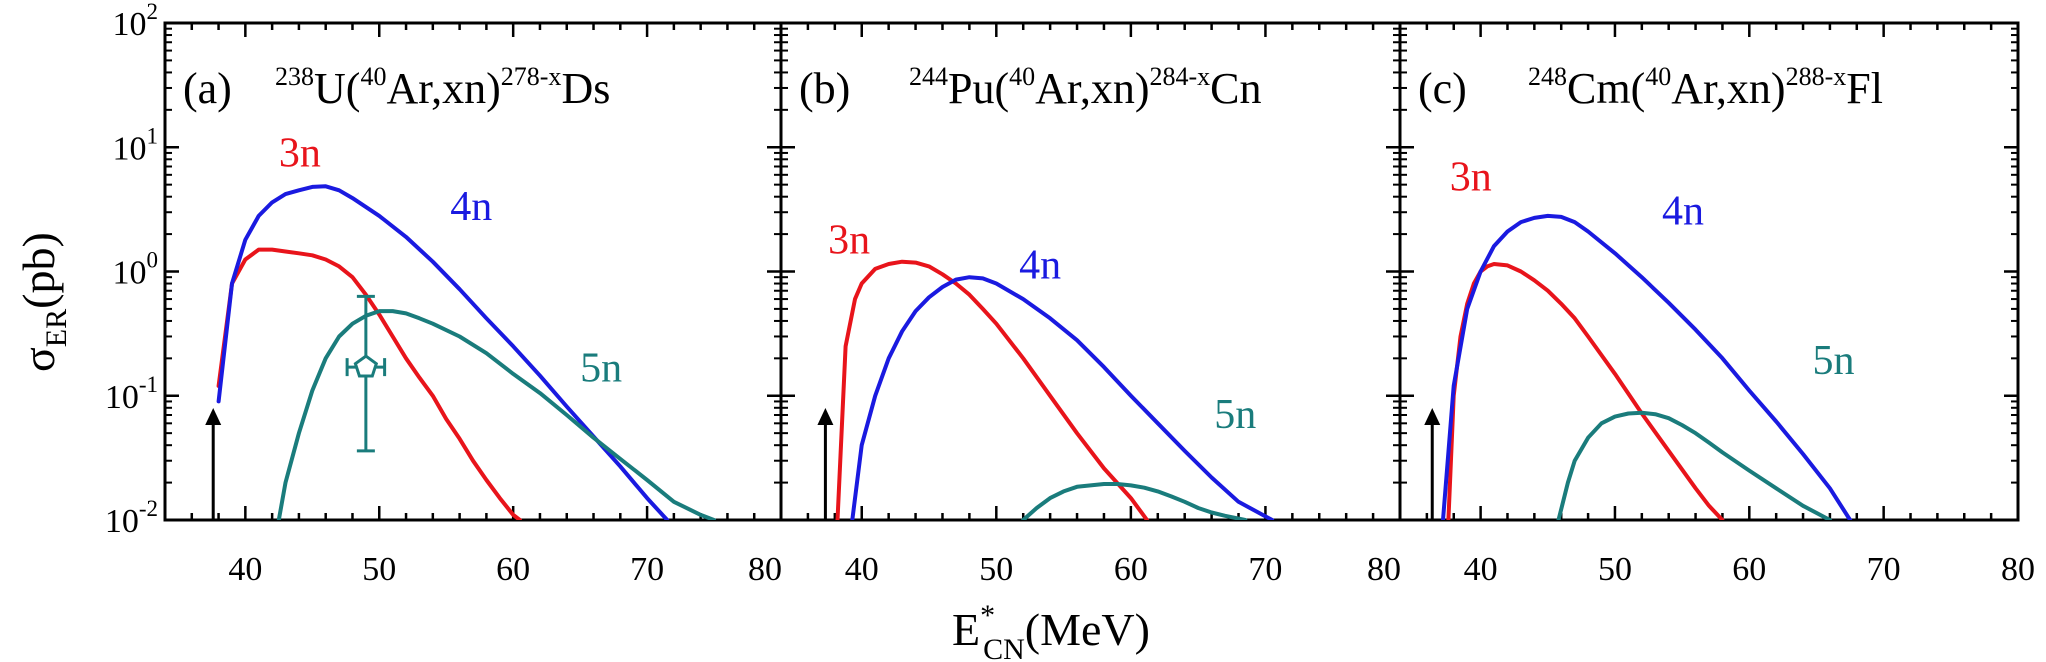 The width and height of the screenshot is (2046, 662). Describe the element at coordinates (207, 88) in the screenshot. I see `panel-label: (a)` at that location.